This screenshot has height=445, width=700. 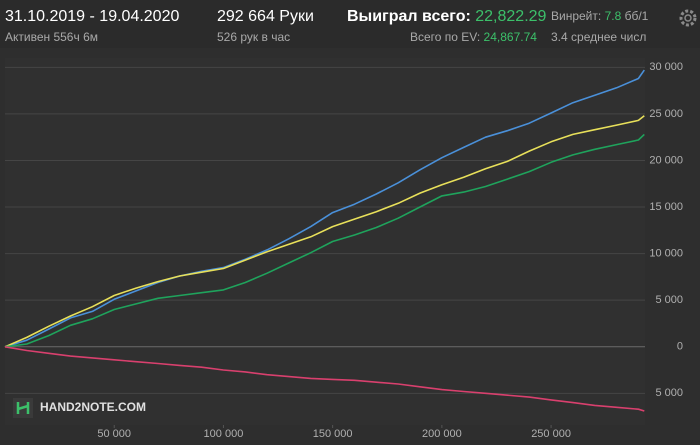 I want to click on series-line, so click(x=324, y=379).